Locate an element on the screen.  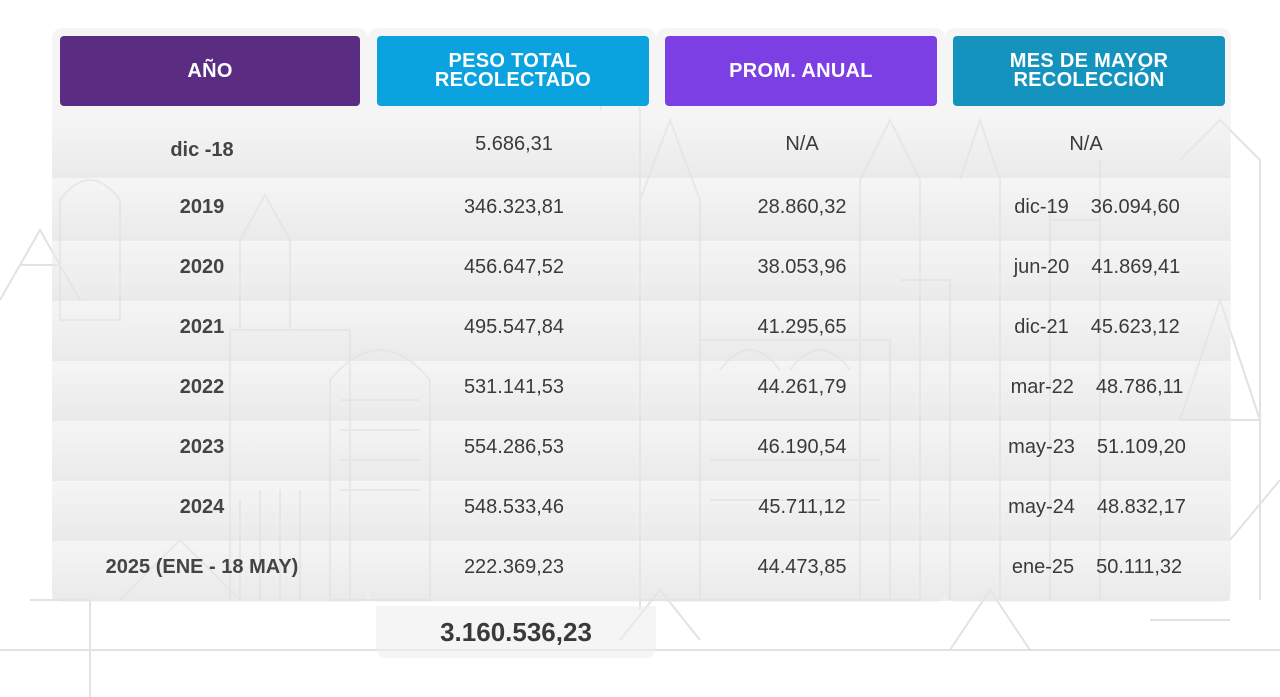
mes-cell: mar-22 48.786,11 is located at coordinates (1097, 387).